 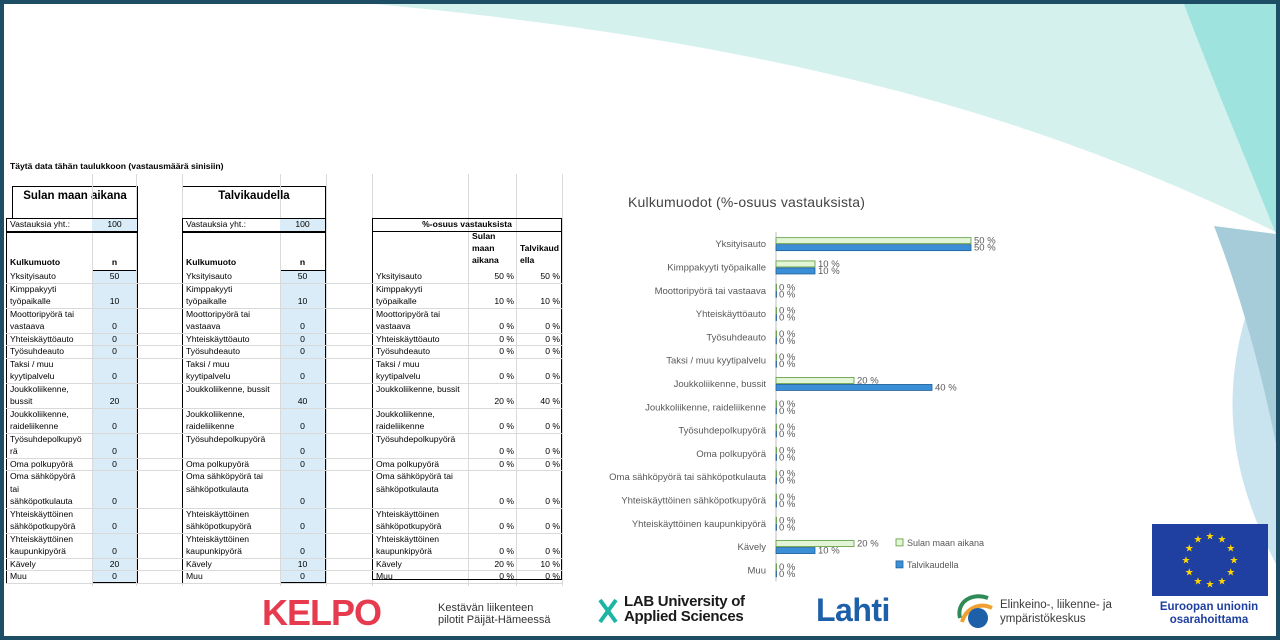 I want to click on winter-col-mode: Kulkumuoto, so click(x=211, y=262).